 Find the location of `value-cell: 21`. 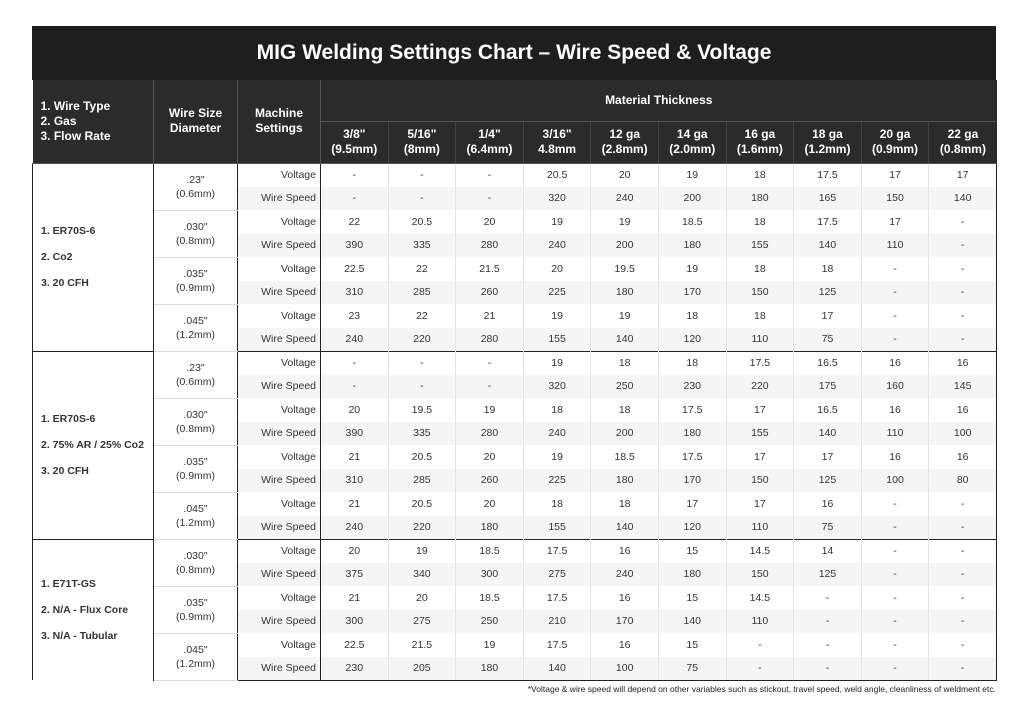

value-cell: 21 is located at coordinates (354, 598).